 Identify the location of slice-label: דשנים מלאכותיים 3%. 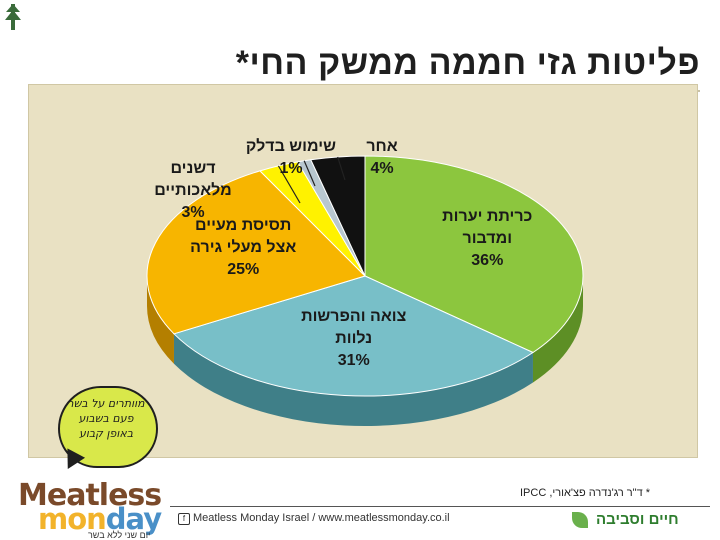
(193, 191).